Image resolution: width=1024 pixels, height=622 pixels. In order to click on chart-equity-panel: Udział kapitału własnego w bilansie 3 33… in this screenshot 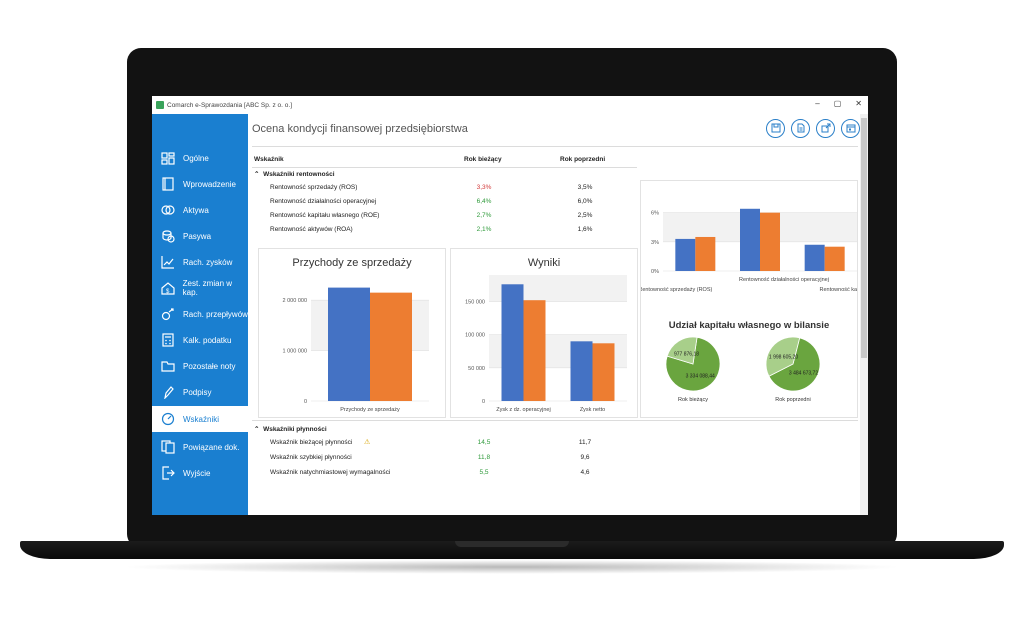, I will do `click(749, 364)`.